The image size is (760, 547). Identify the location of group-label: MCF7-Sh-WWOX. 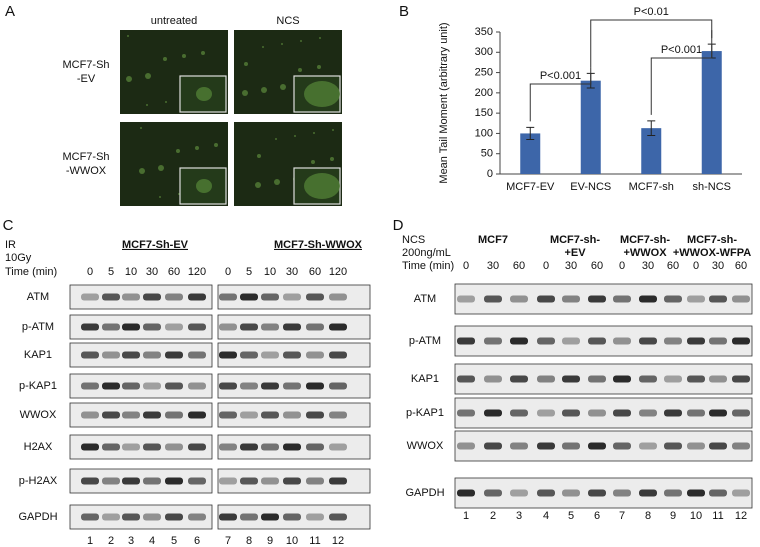
(318, 245).